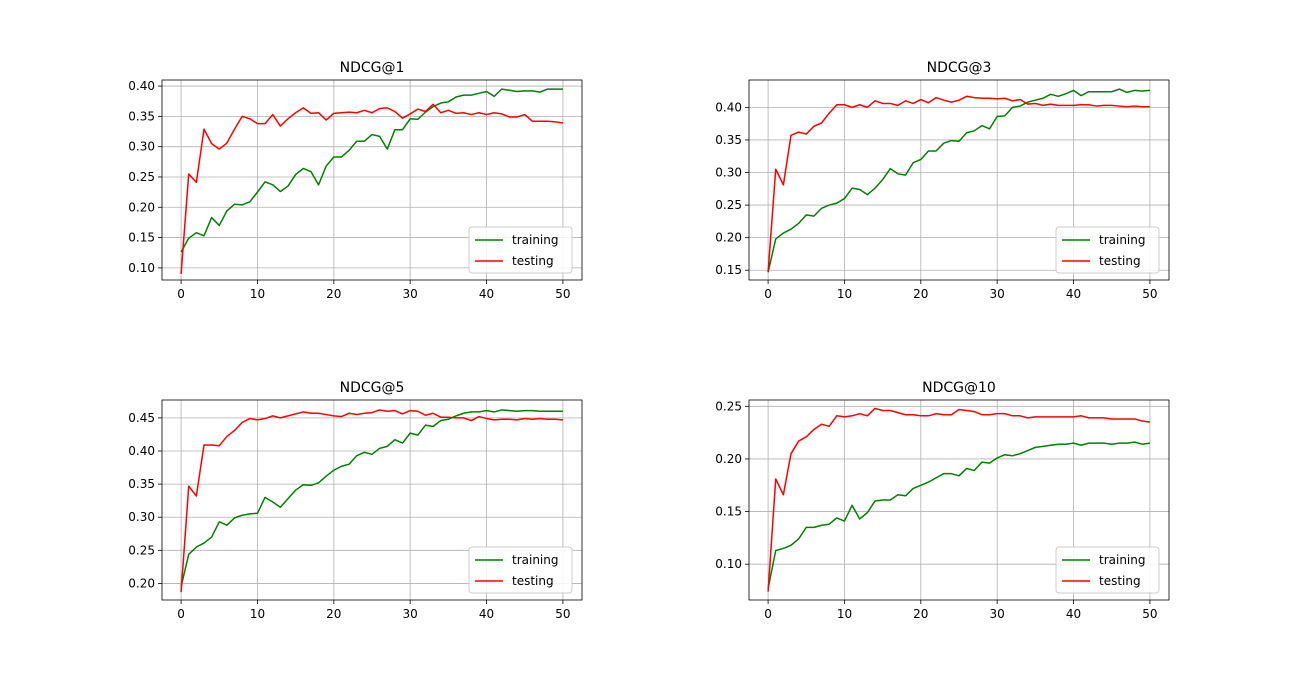  What do you see at coordinates (372, 68) in the screenshot?
I see `subplot-title: NDCG@1` at bounding box center [372, 68].